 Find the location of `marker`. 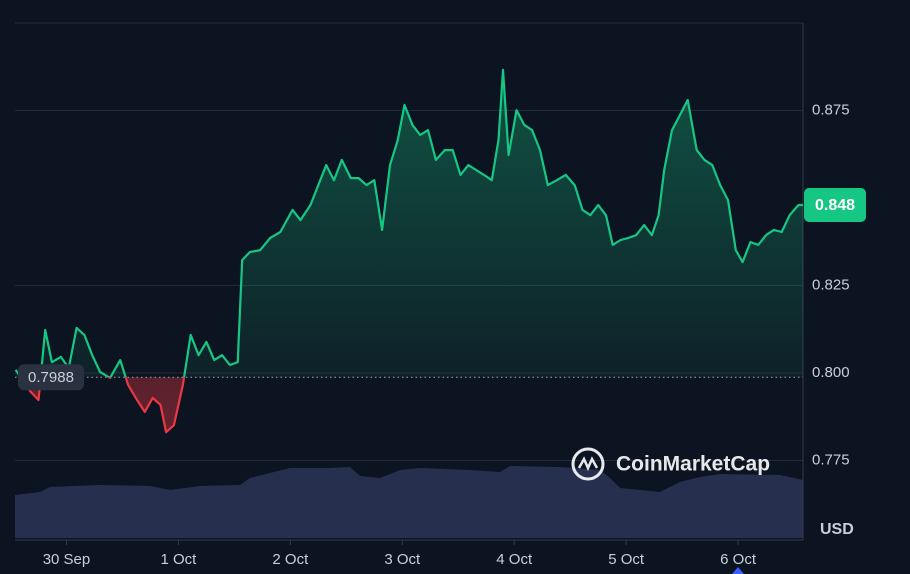

marker is located at coordinates (738, 570).